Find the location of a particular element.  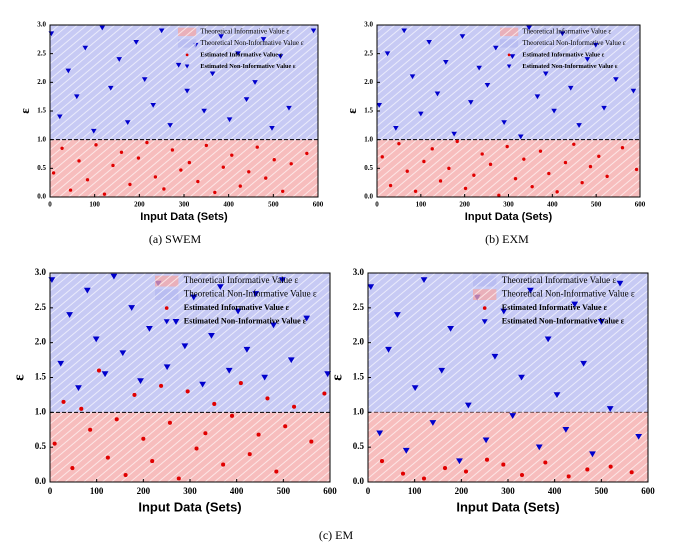

y-tick-label: 1.0 is located at coordinates (41, 139).